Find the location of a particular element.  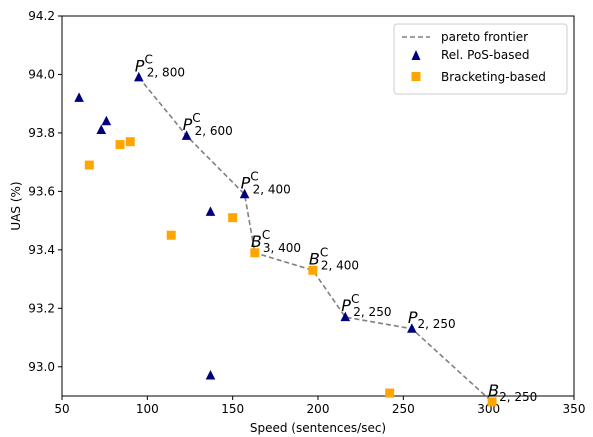

x-tick-label: 50 is located at coordinates (61, 409).